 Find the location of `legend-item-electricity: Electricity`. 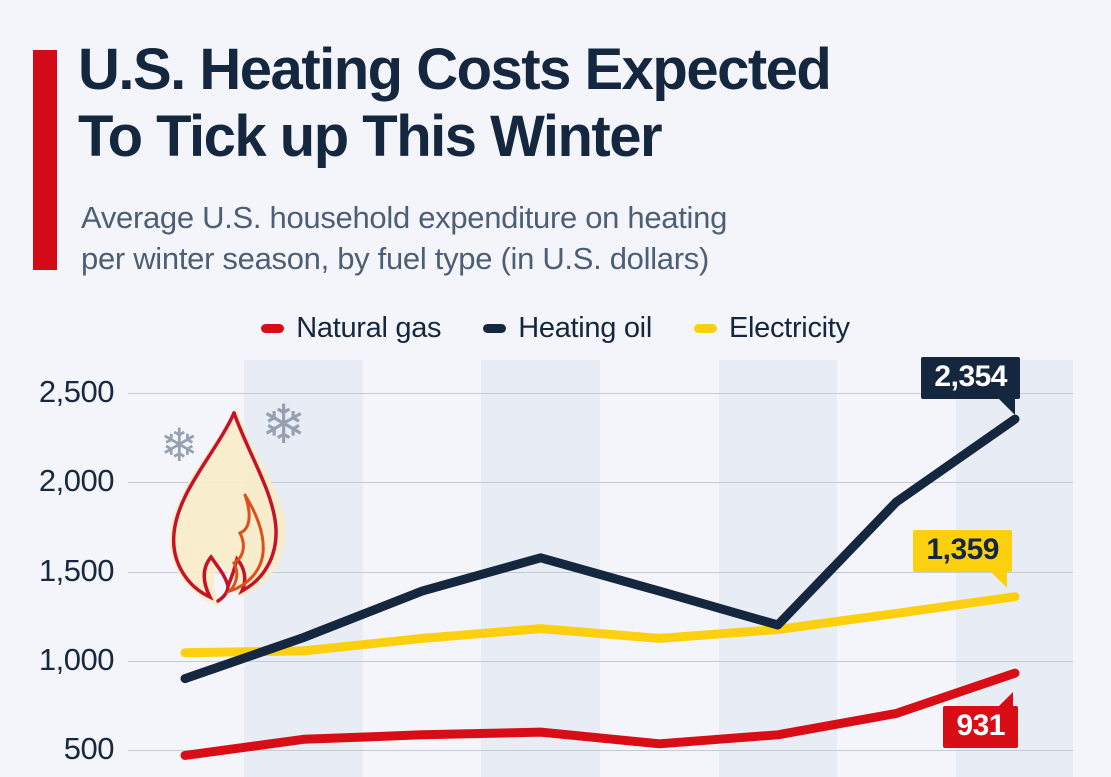

legend-item-electricity: Electricity is located at coordinates (771, 328).